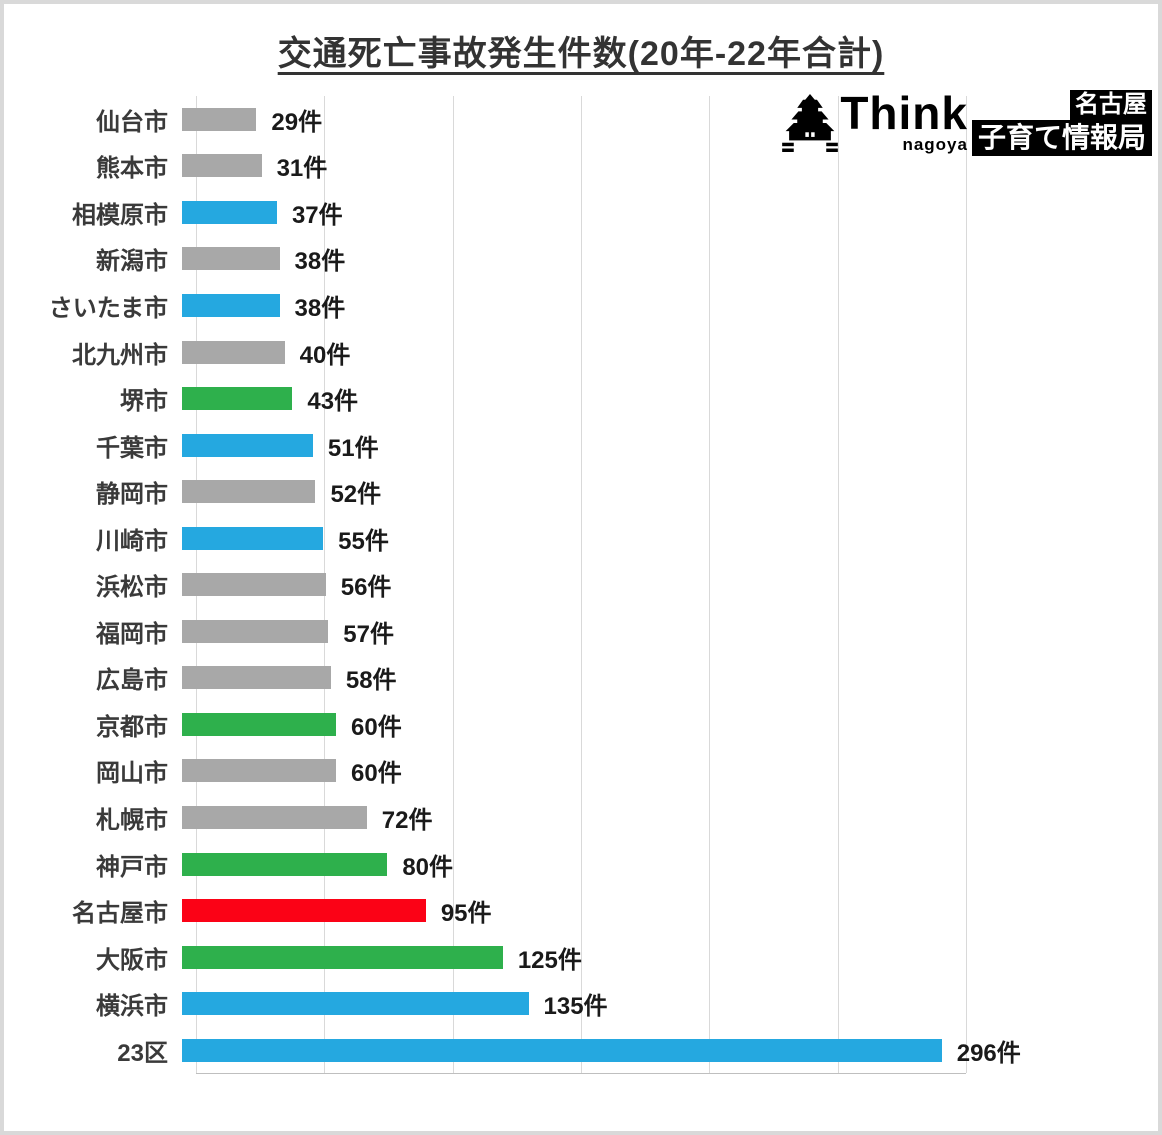 This screenshot has height=1135, width=1162. I want to click on bar-track: 125件, so click(567, 957).